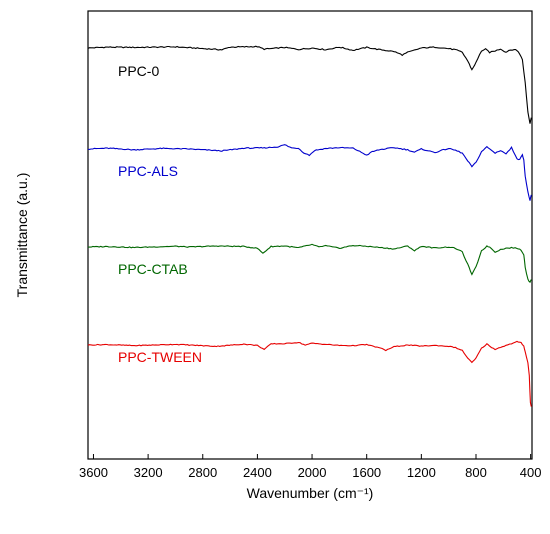  I want to click on series-labels-group: PPC-0 PPC-ALS PPC-CTAB PPC-TWEEN, so click(160, 214).